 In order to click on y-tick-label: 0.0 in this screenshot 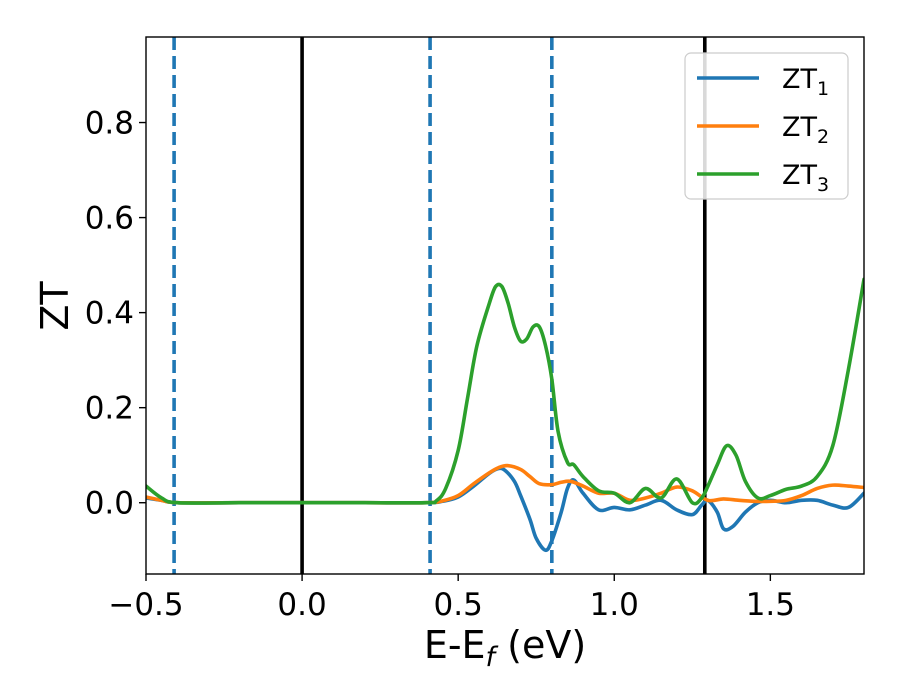, I will do `click(109, 504)`.